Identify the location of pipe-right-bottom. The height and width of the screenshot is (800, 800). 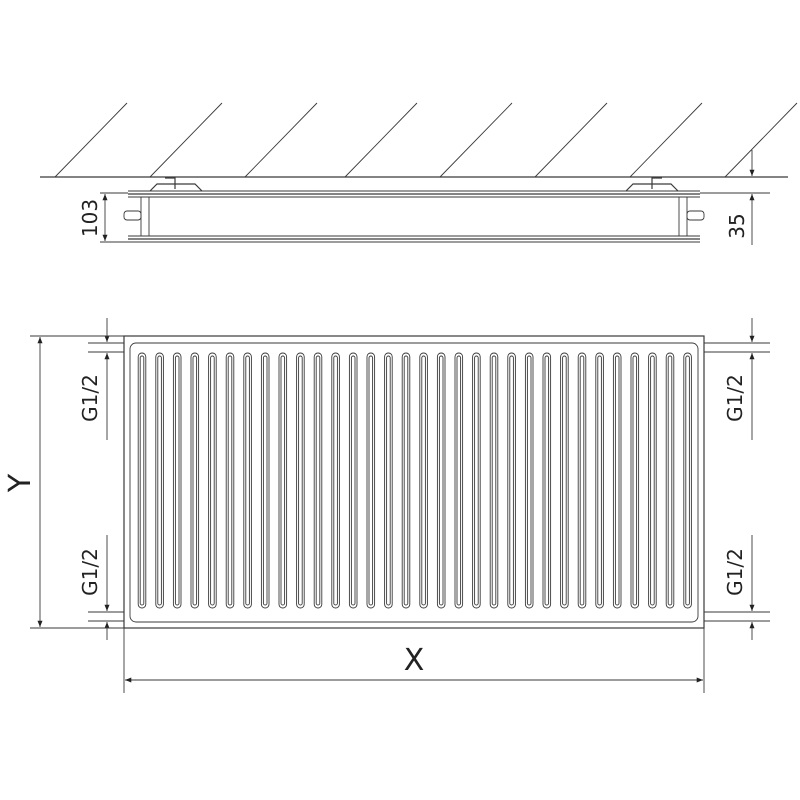
(737, 616).